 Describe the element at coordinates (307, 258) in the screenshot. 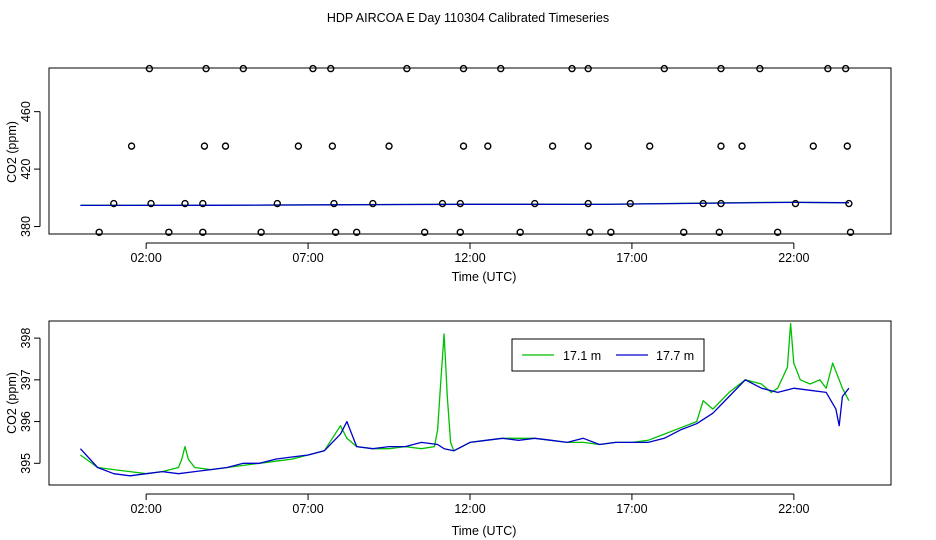

I see `top-x-tick-label: 07:00` at that location.